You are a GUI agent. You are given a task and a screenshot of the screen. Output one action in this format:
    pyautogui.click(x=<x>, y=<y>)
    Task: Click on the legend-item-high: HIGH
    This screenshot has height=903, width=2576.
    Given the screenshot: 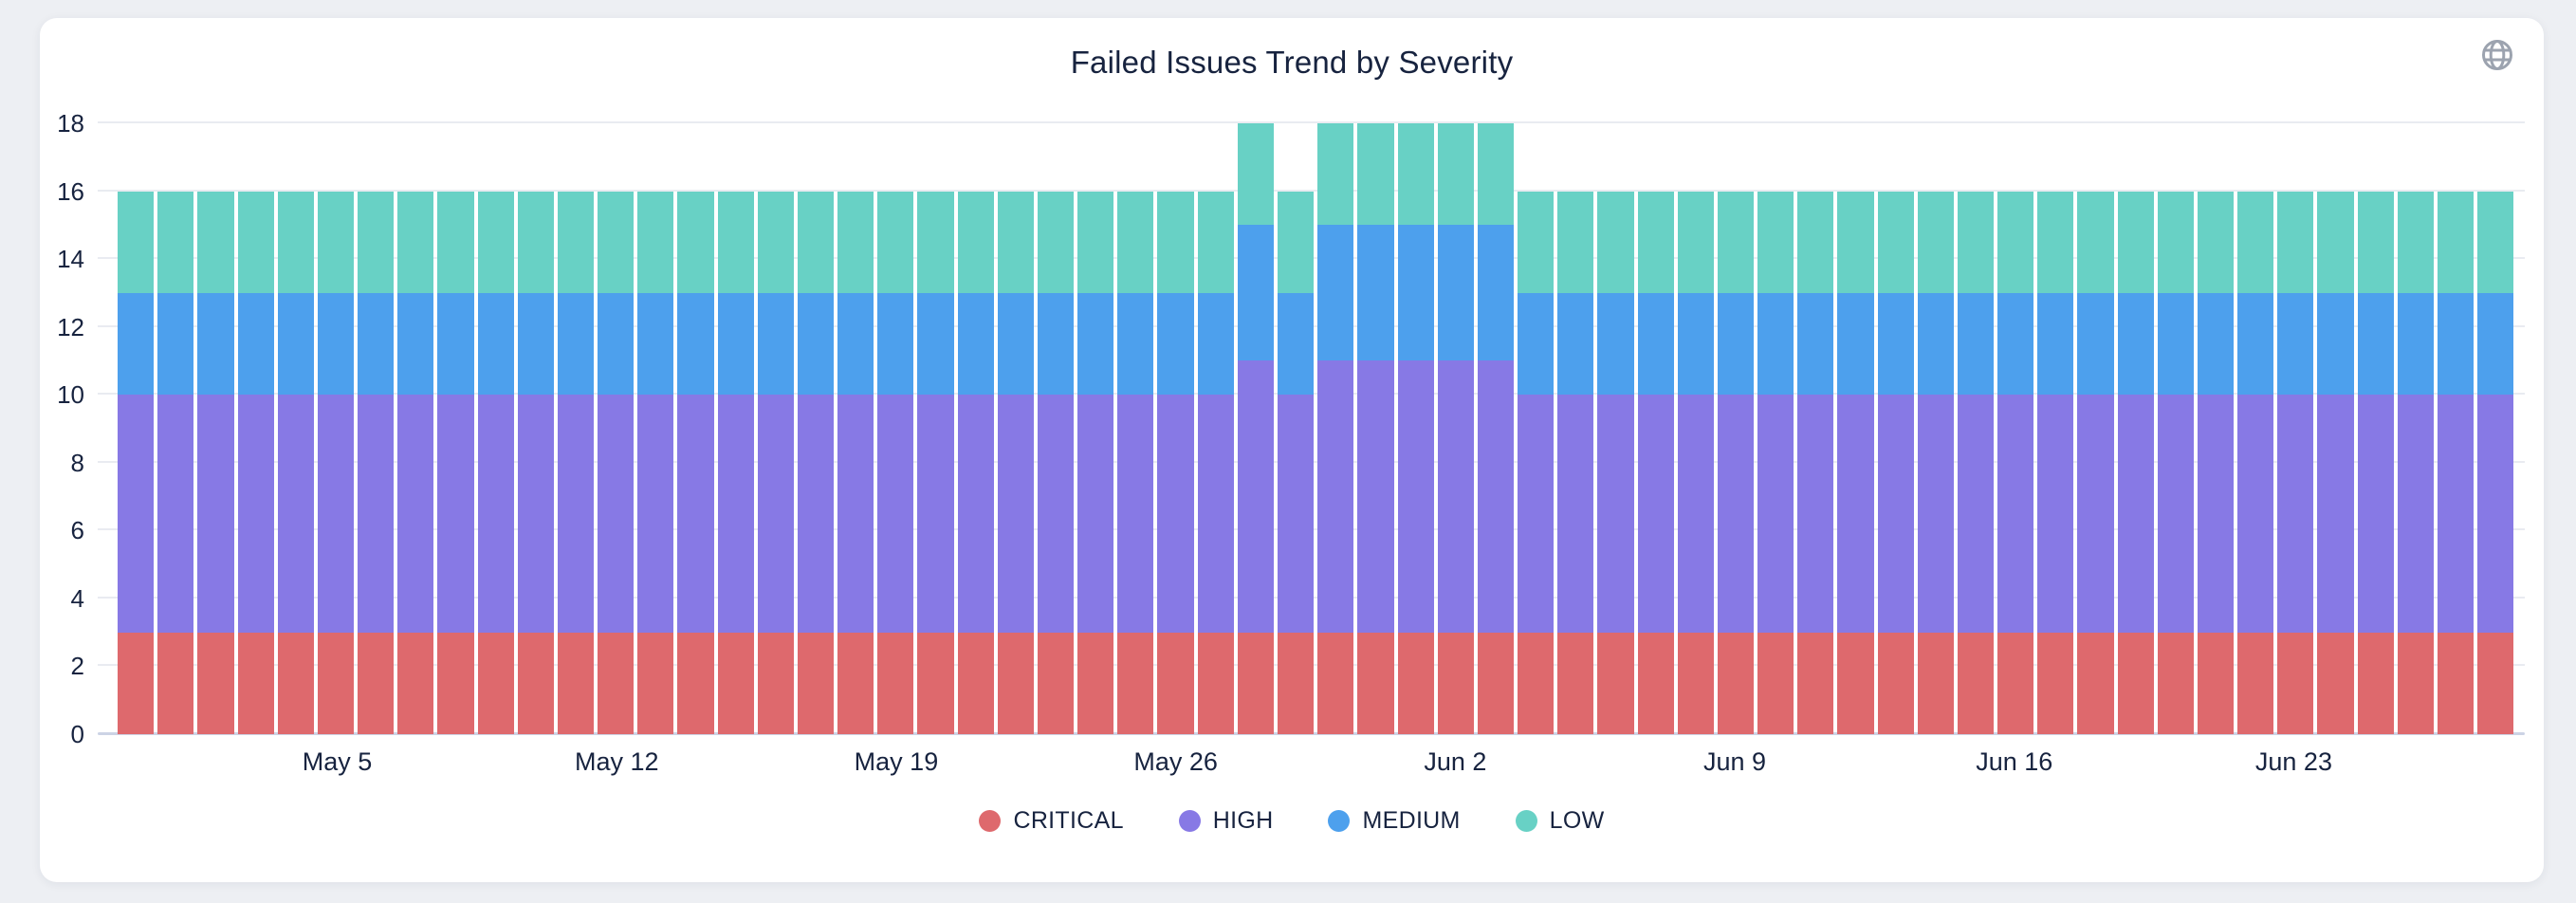 What is the action you would take?
    pyautogui.click(x=1226, y=821)
    